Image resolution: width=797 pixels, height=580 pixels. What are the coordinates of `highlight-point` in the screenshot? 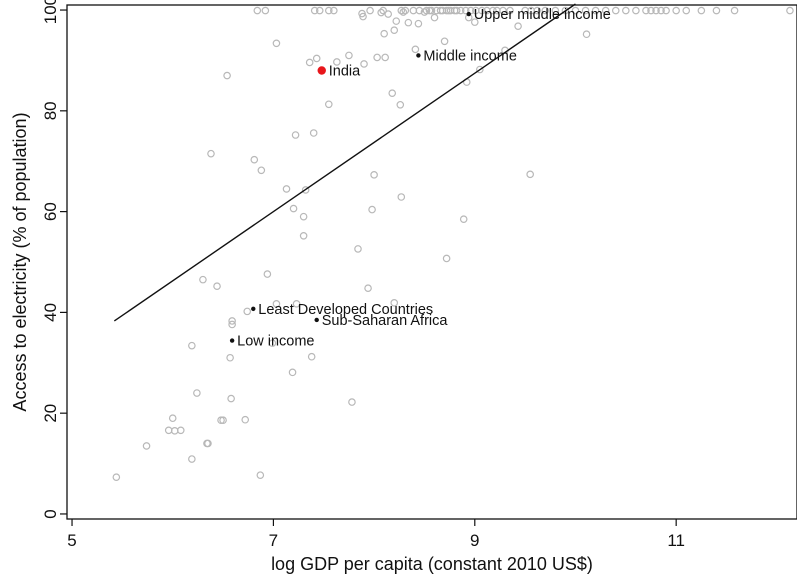 It's located at (321, 70).